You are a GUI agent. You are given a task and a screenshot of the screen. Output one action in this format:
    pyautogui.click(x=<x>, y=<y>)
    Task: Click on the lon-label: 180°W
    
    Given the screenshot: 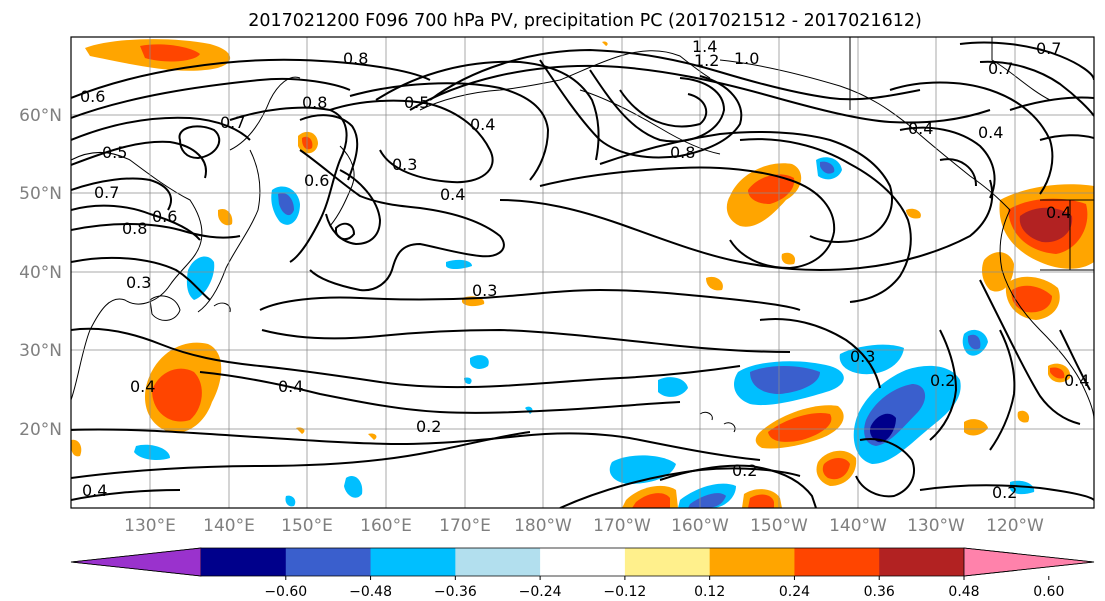 What is the action you would take?
    pyautogui.click(x=543, y=526)
    